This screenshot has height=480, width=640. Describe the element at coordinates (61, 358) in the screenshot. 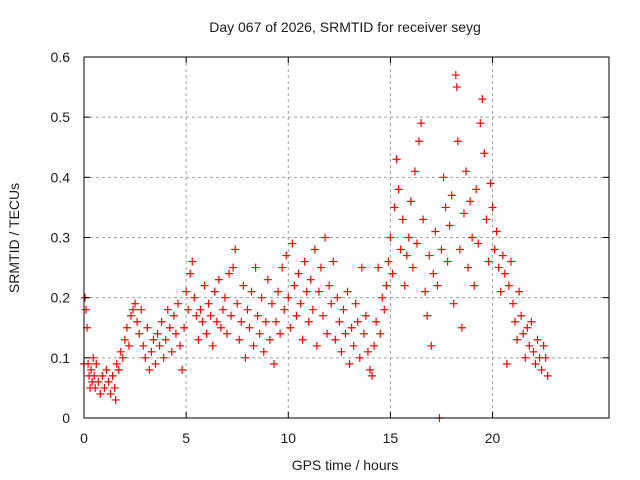

I see `y-tick-label: 0.1` at that location.